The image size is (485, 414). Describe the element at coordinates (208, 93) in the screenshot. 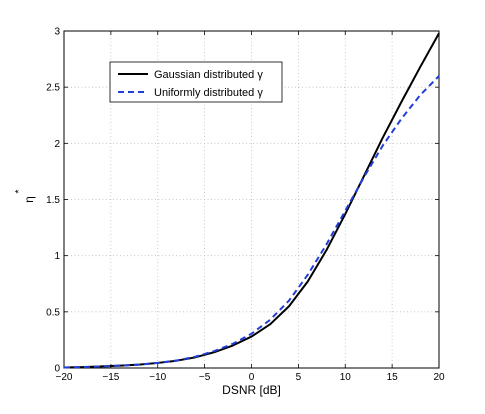

I see `legend-entry-uniform: Uniformly distributed γ` at that location.